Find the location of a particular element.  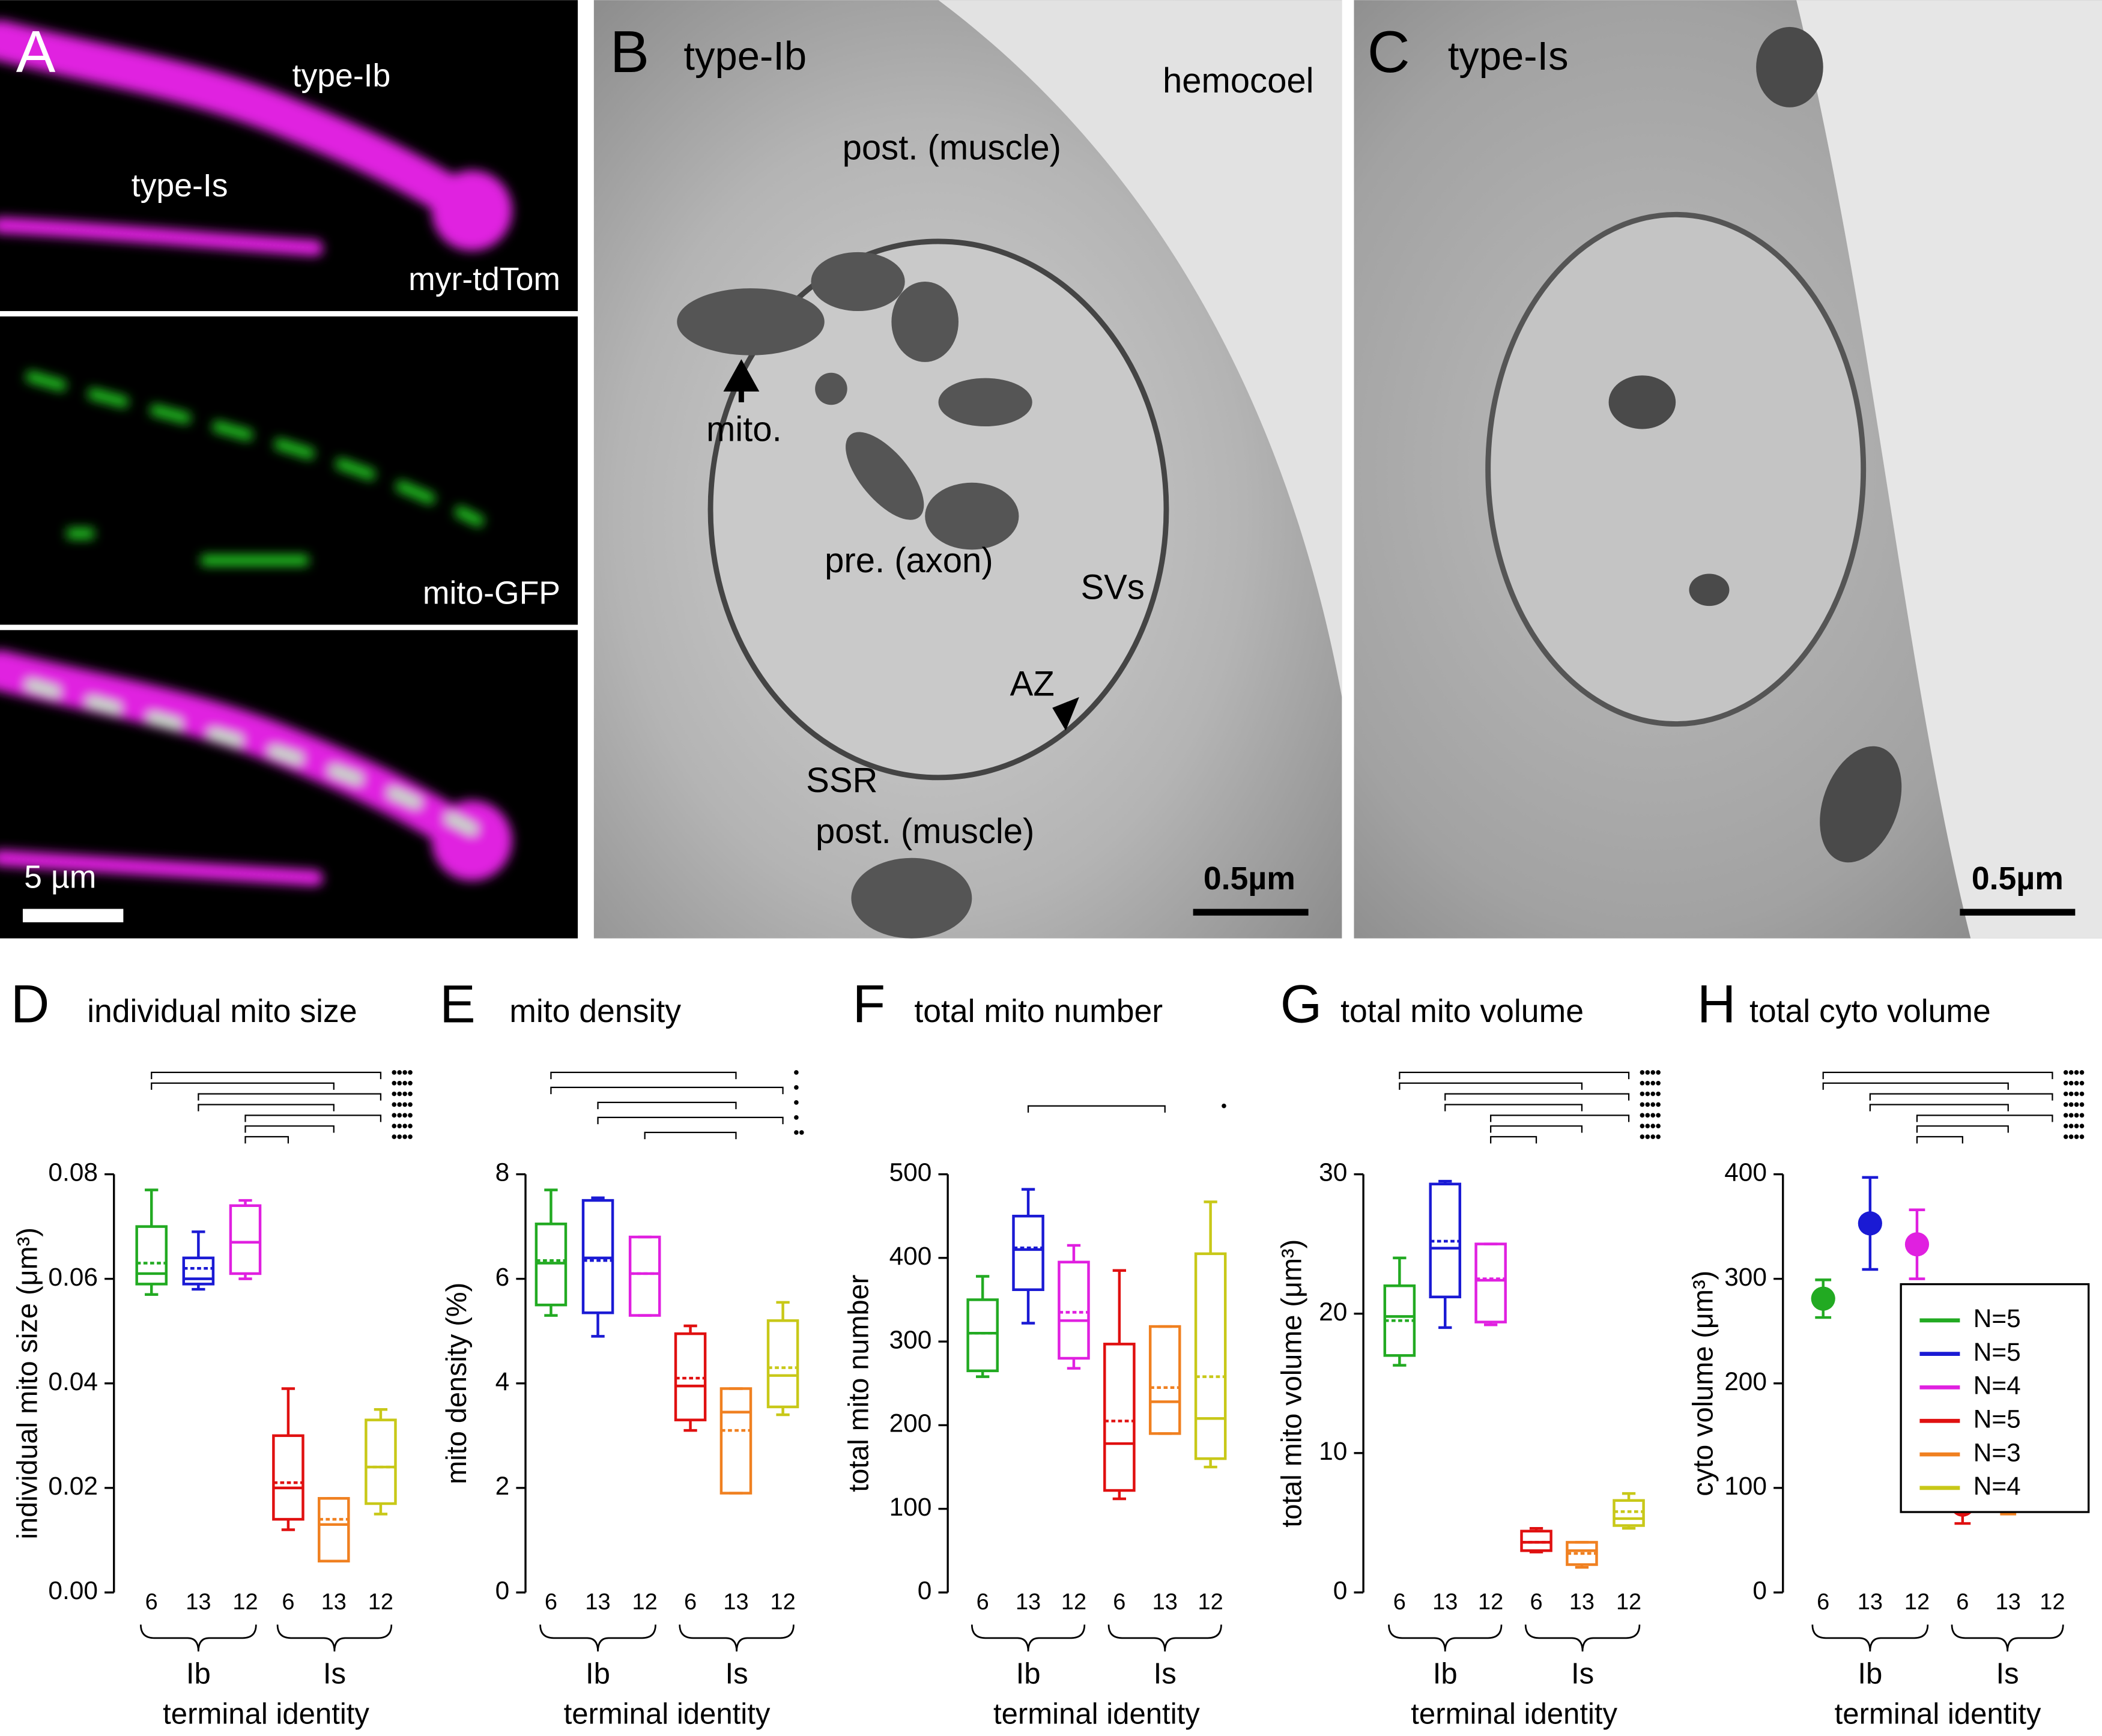

panel-letter: D is located at coordinates (30, 1003).